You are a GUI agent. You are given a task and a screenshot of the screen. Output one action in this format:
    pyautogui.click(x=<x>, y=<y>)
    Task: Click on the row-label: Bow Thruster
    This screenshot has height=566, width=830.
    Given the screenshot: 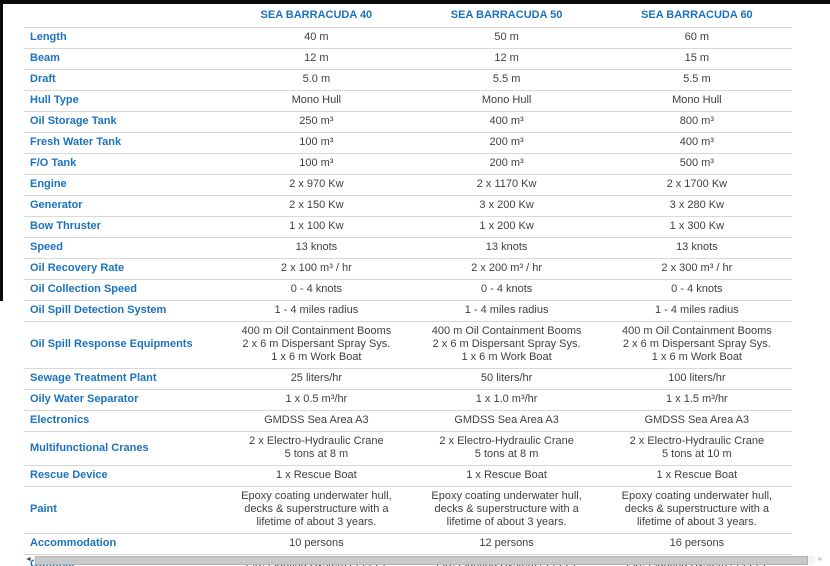 What is the action you would take?
    pyautogui.click(x=123, y=227)
    